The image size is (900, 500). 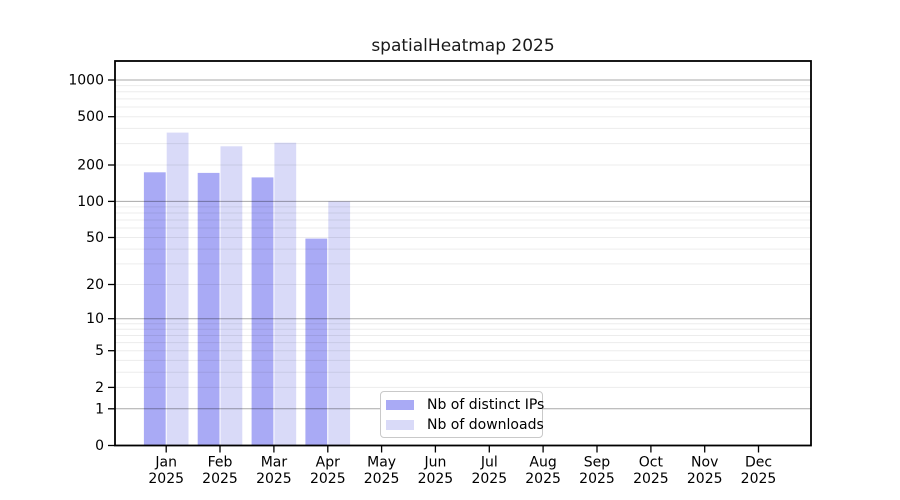 I want to click on legend-item-distinct-ips: Nb of distinct IPs, so click(x=465, y=405).